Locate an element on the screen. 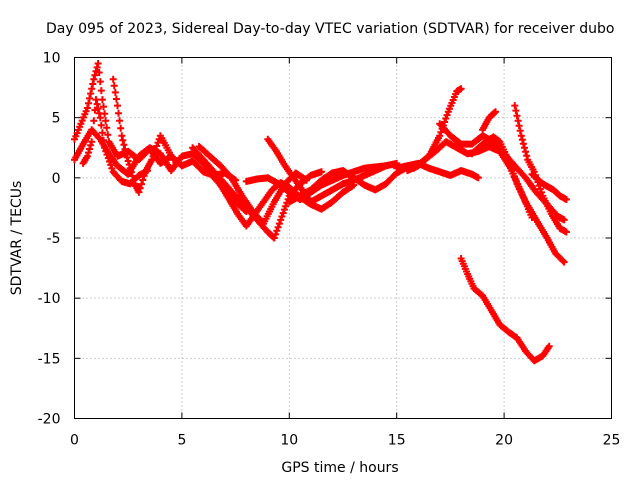 This screenshot has height=480, width=640. x-tick-label: 25 is located at coordinates (612, 441).